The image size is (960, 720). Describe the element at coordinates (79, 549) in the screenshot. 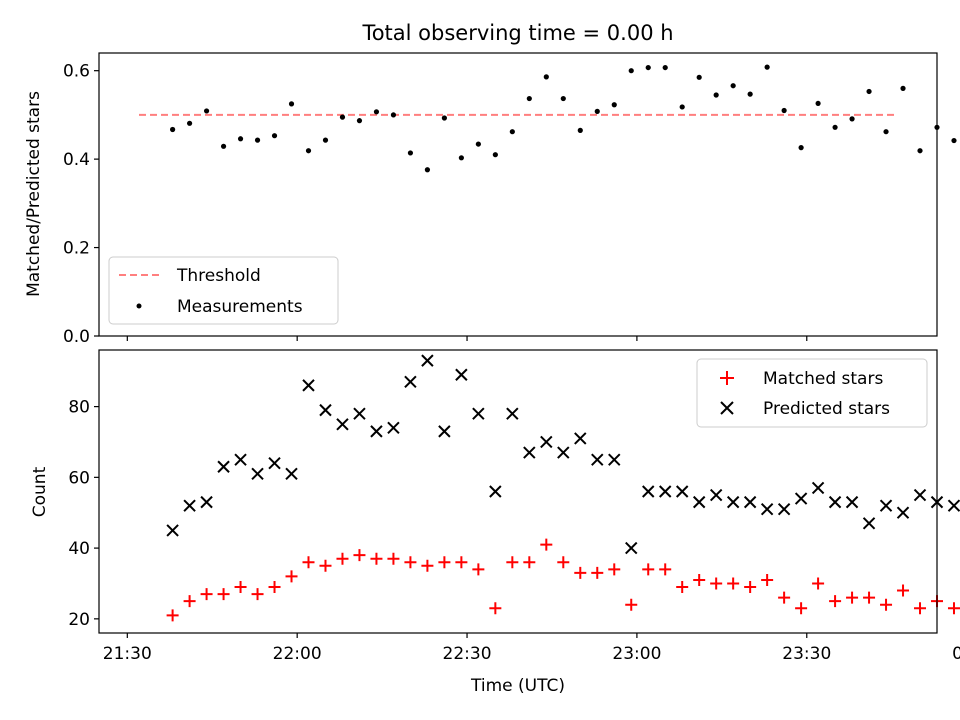

I see `bottom-y-tick-label: 40` at that location.